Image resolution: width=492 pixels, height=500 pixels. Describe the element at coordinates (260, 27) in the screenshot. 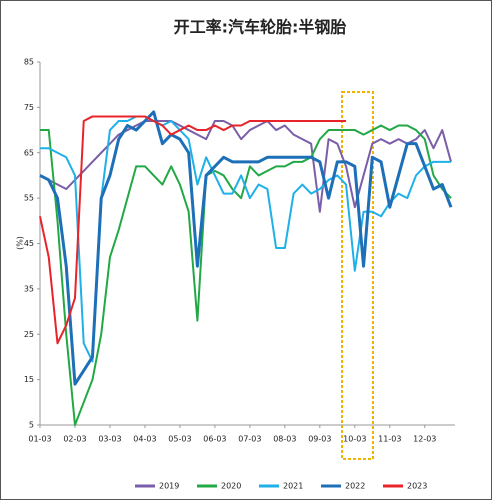

I see `chart-title: 开工率:汽车轮胎:半钢胎` at that location.